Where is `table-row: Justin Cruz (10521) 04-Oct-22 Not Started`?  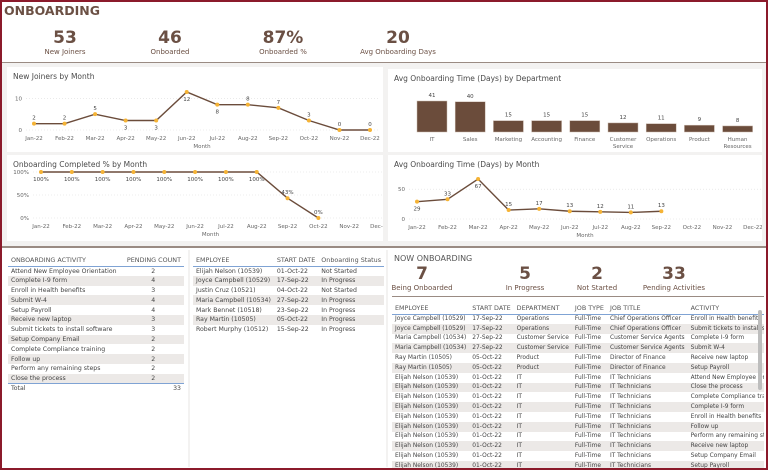
table-row: Justin Cruz (10521) 04-Oct-22 Not Started is located at coordinates (288, 291).